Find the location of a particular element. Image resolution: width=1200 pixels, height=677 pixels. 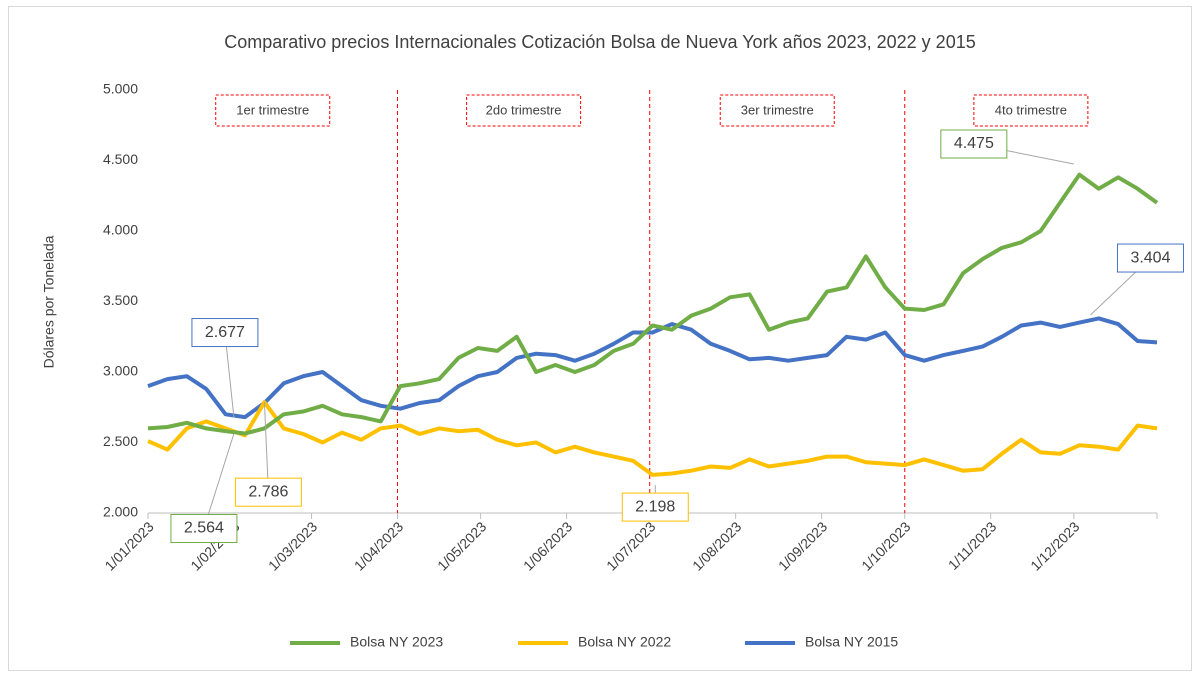

data-label: 2.198 is located at coordinates (655, 506).